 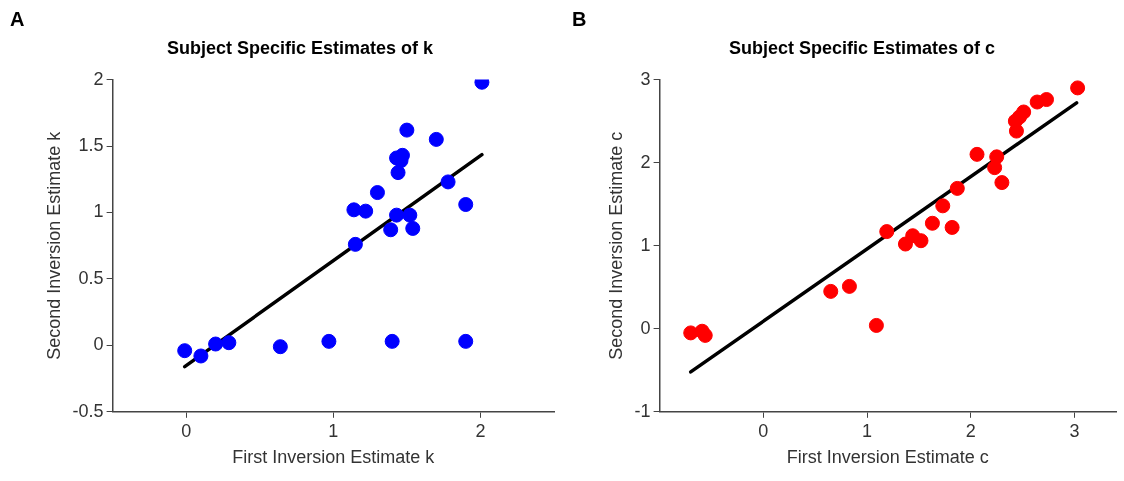 I want to click on y-tick-label: -1, so click(x=642, y=410).